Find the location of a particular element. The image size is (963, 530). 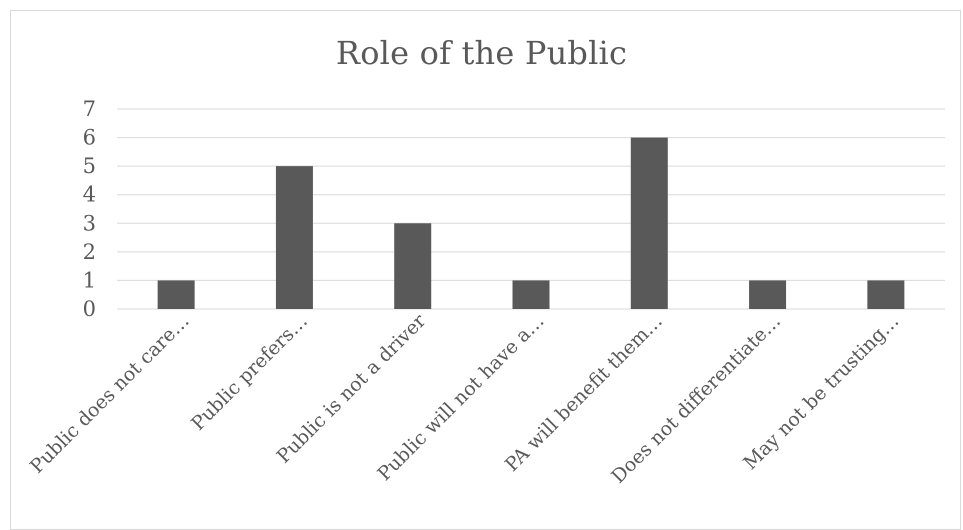

y-tick-label: 2 is located at coordinates (89, 252).